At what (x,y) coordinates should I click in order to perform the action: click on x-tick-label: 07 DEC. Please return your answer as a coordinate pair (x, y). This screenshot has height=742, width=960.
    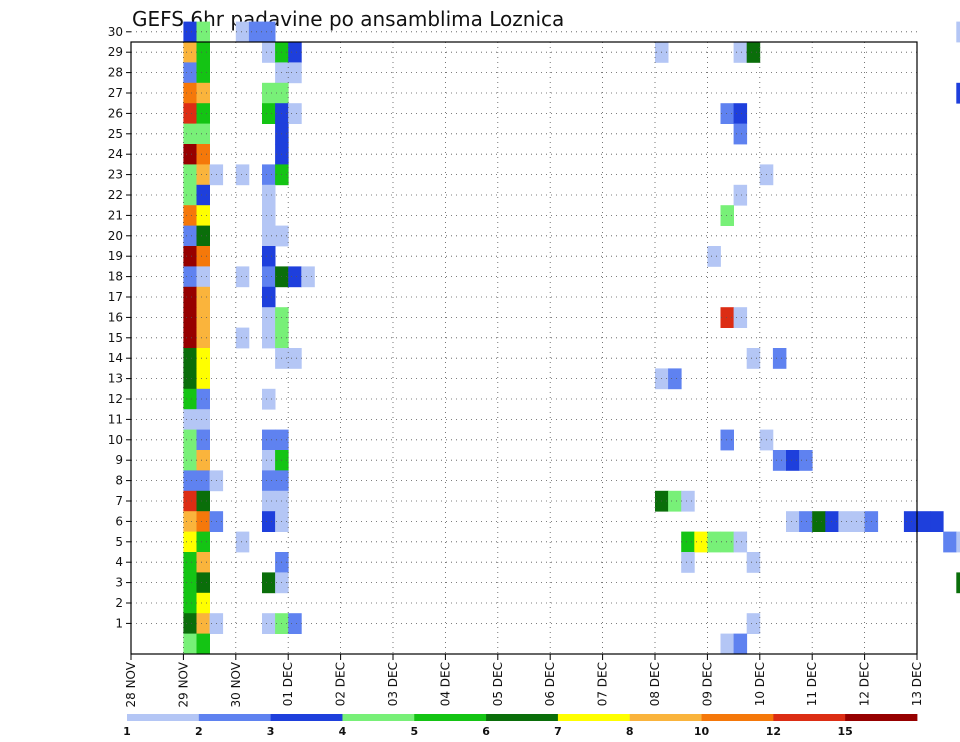
    Looking at the image, I should click on (603, 684).